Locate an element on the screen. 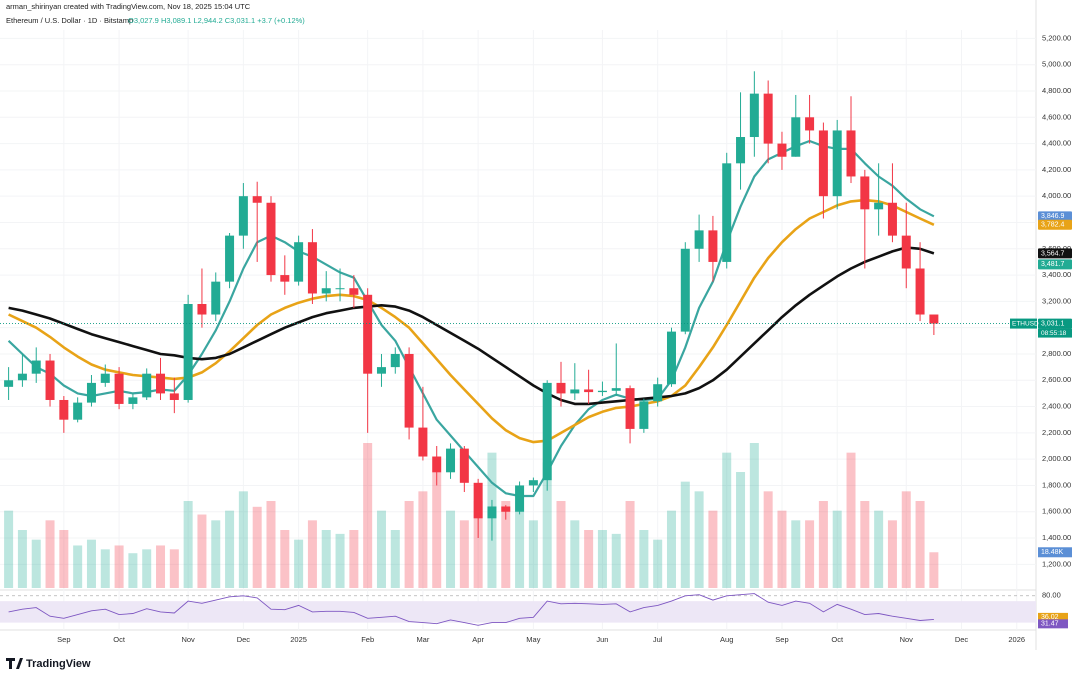  y-tick-label: 4,400.00 is located at coordinates (1056, 143).